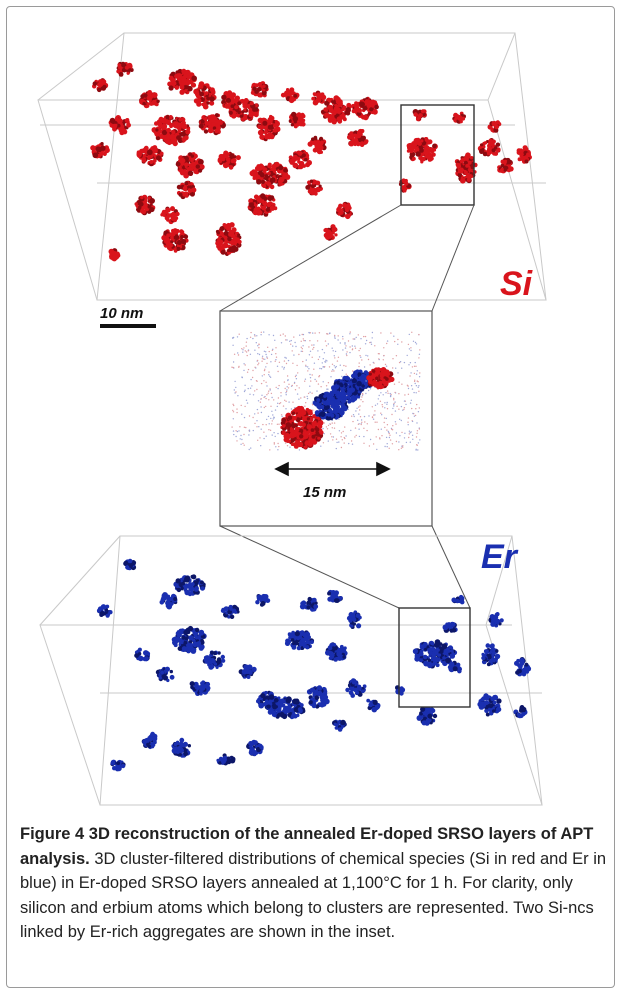 This screenshot has width=623, height=995. I want to click on si-clusters, so click(311, 161).